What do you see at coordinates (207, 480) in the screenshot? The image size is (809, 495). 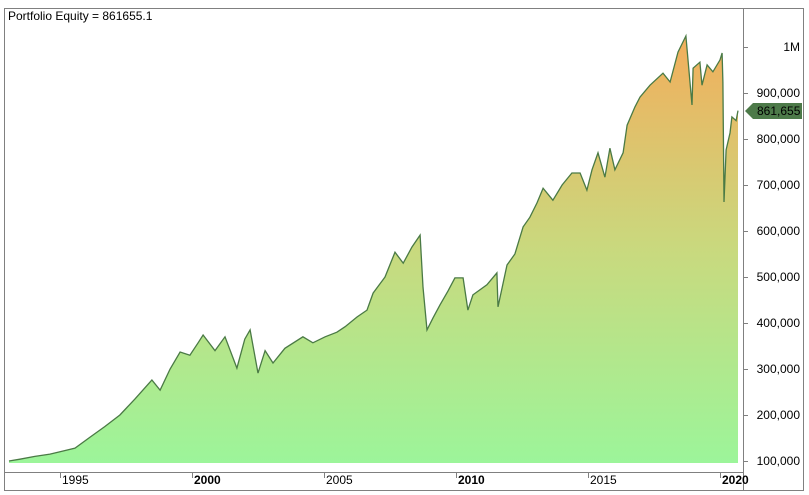 I see `x-tick-label: 2000` at bounding box center [207, 480].